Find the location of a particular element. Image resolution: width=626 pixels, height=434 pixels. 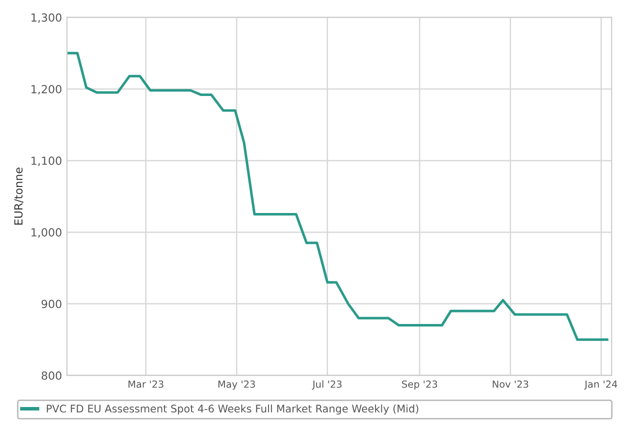

x-tick-label: May '23 is located at coordinates (236, 385).